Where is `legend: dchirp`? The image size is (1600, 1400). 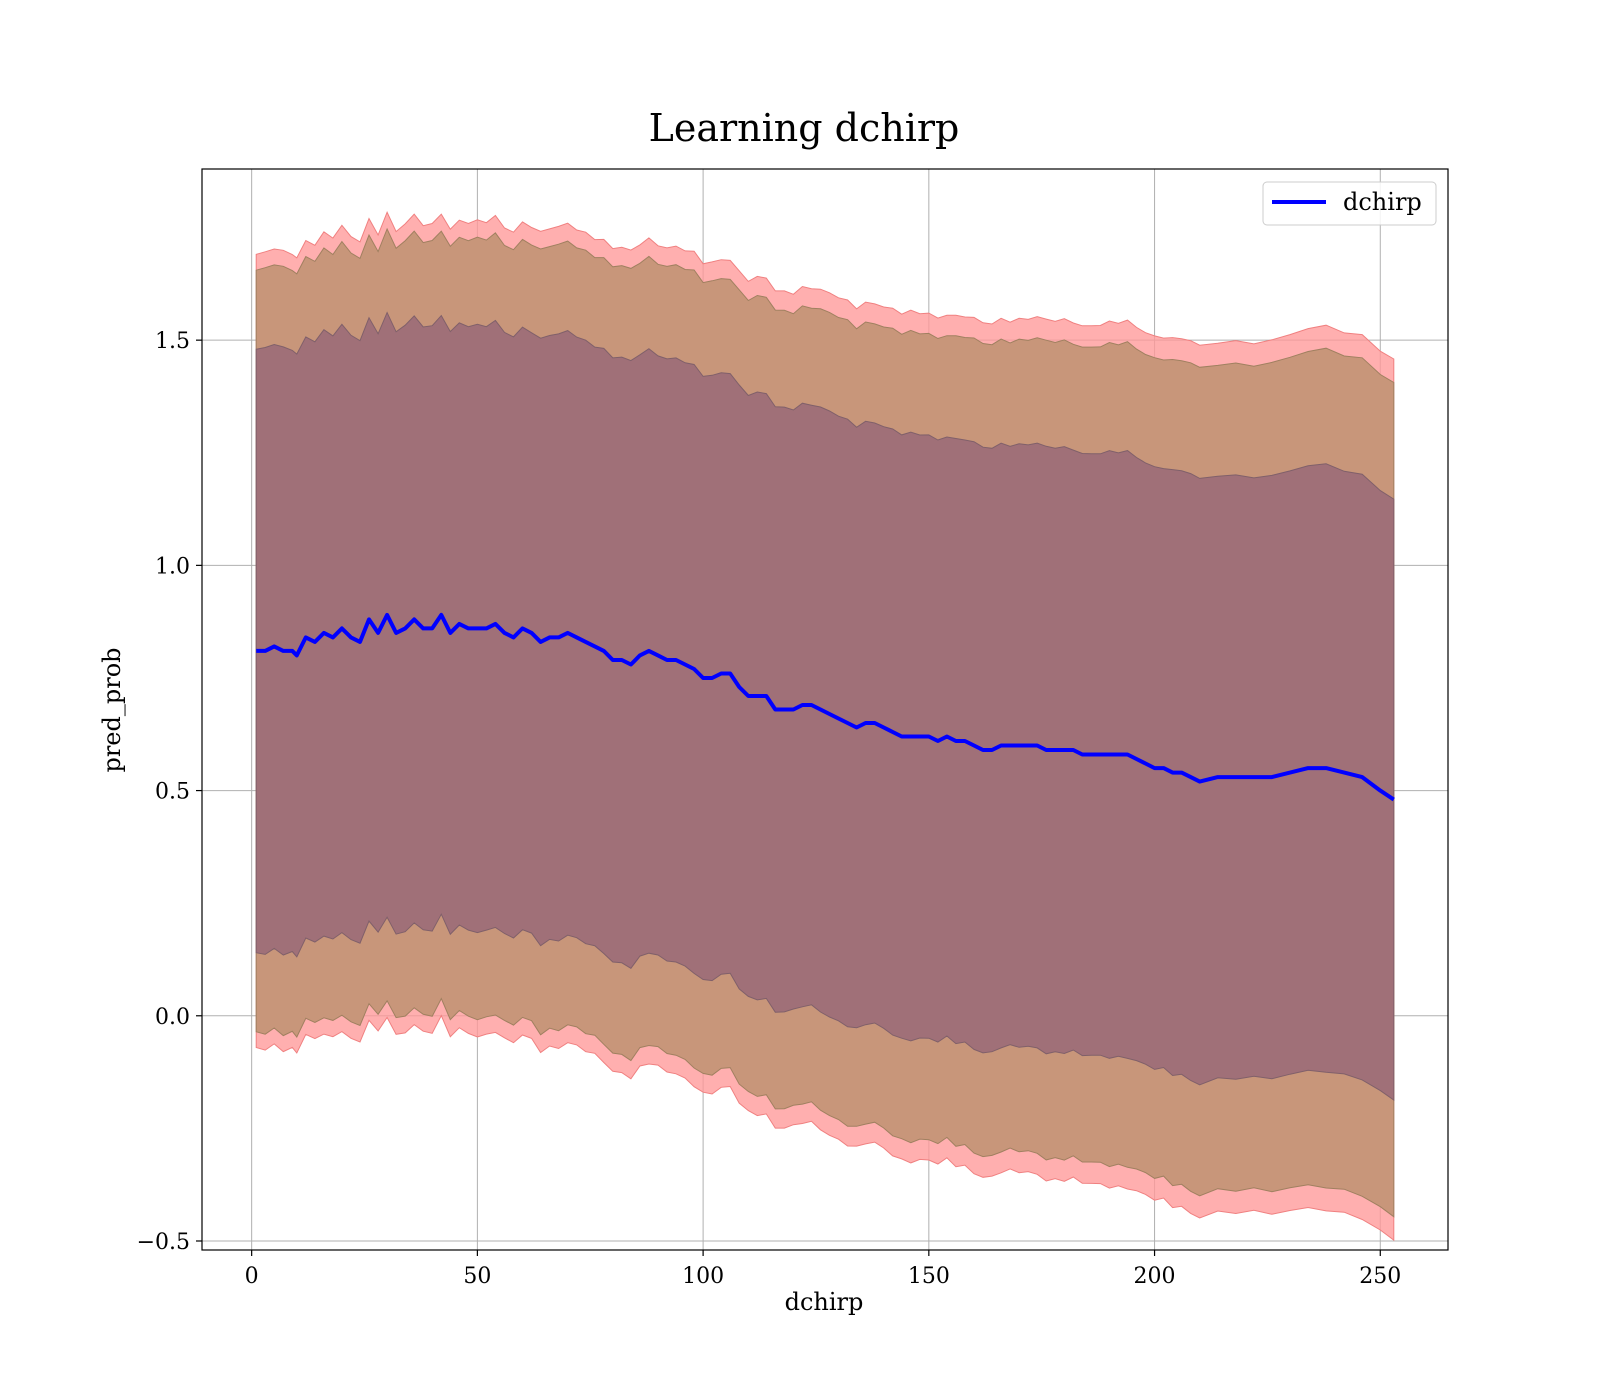 legend: dchirp is located at coordinates (1349, 203).